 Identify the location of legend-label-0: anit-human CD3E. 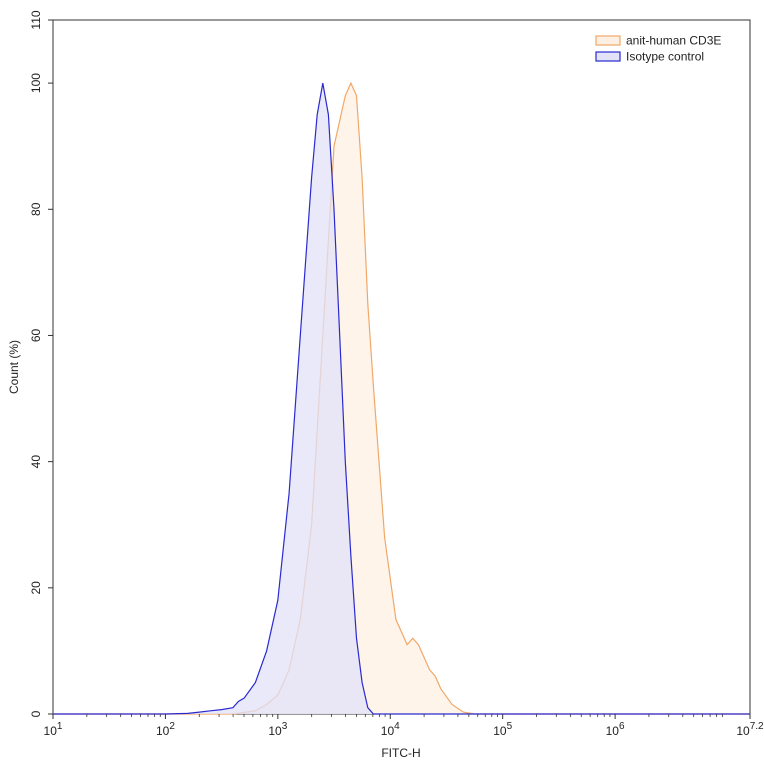
(673, 41).